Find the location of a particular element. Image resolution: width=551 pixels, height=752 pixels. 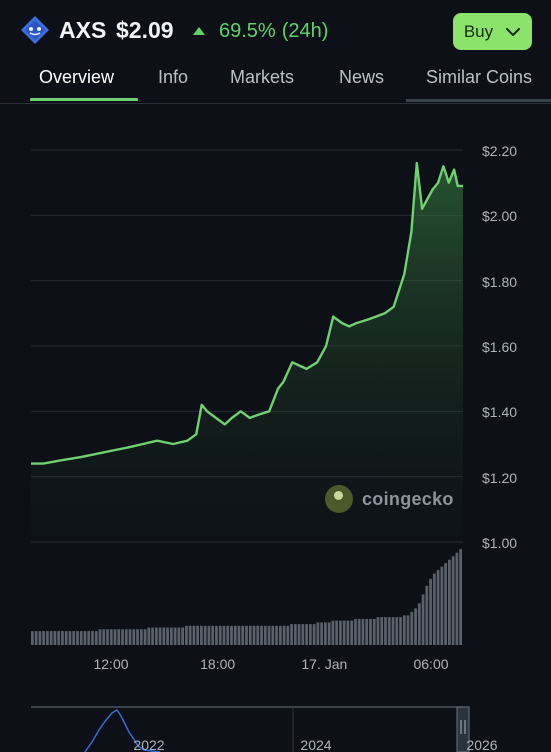

tab-info: Info is located at coordinates (173, 77).